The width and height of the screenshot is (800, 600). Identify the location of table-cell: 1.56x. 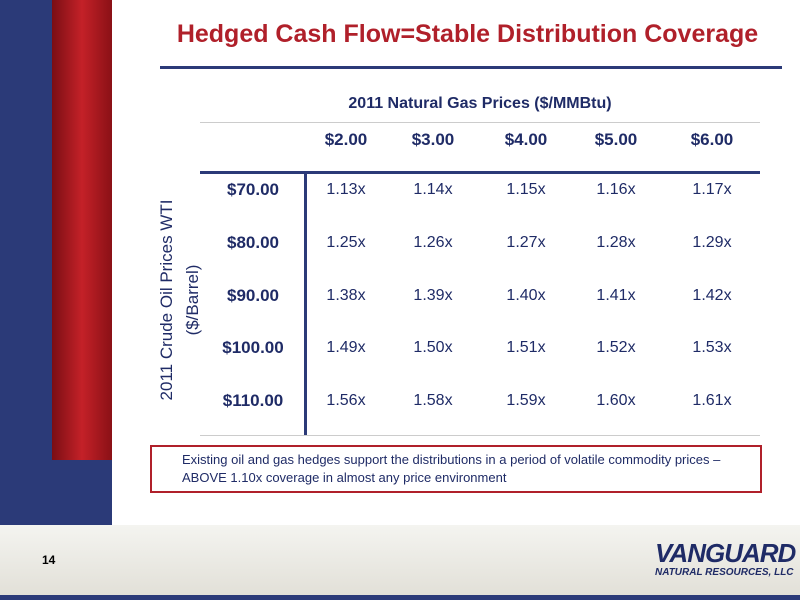
(346, 401).